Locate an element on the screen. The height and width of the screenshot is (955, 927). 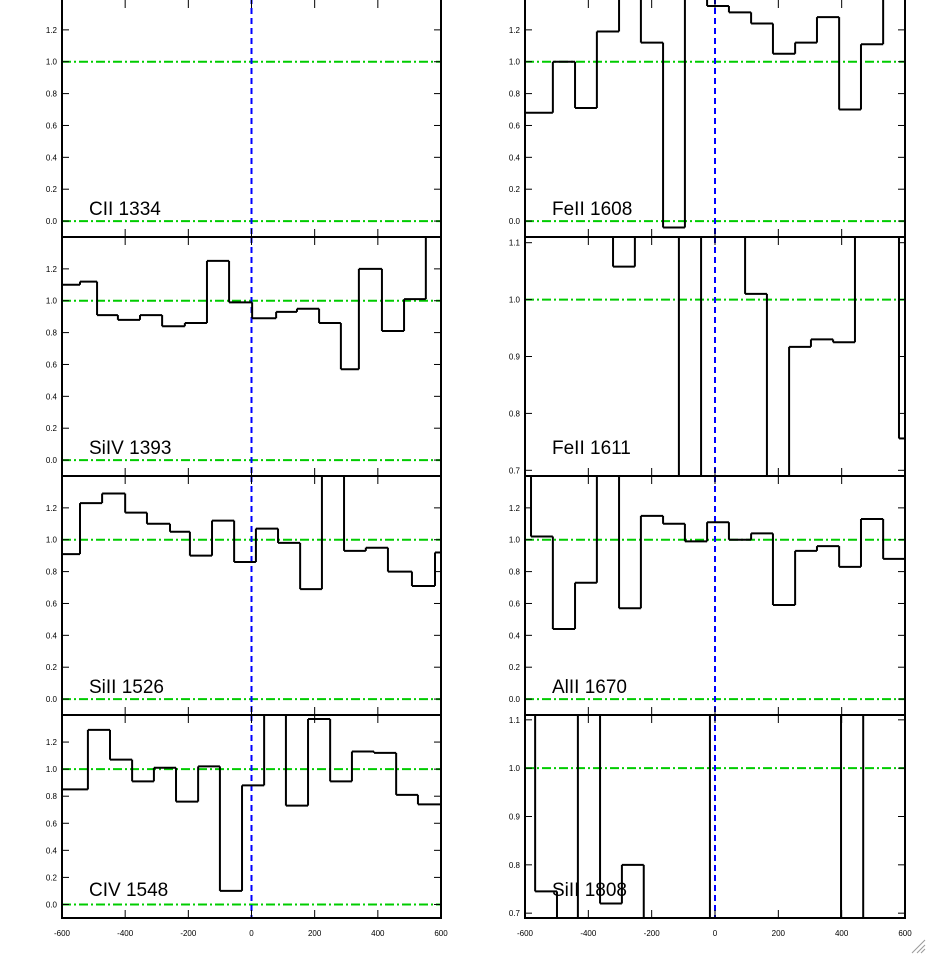
panel: 0.0 0.2 0.4 0.6 0.8 1.0 1.2 CII 1334 is located at coordinates (244, 119).